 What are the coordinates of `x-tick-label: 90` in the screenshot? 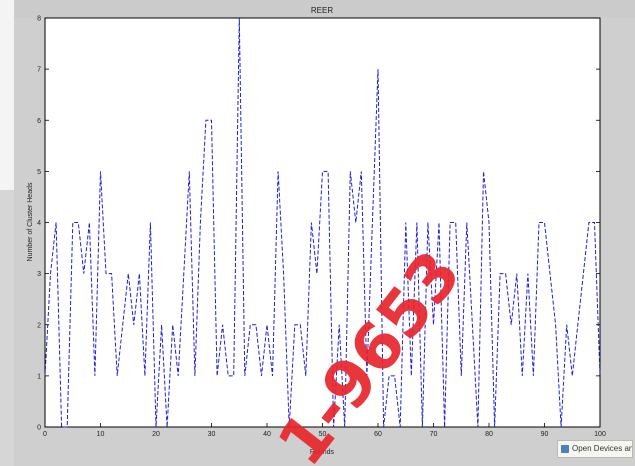 It's located at (545, 434).